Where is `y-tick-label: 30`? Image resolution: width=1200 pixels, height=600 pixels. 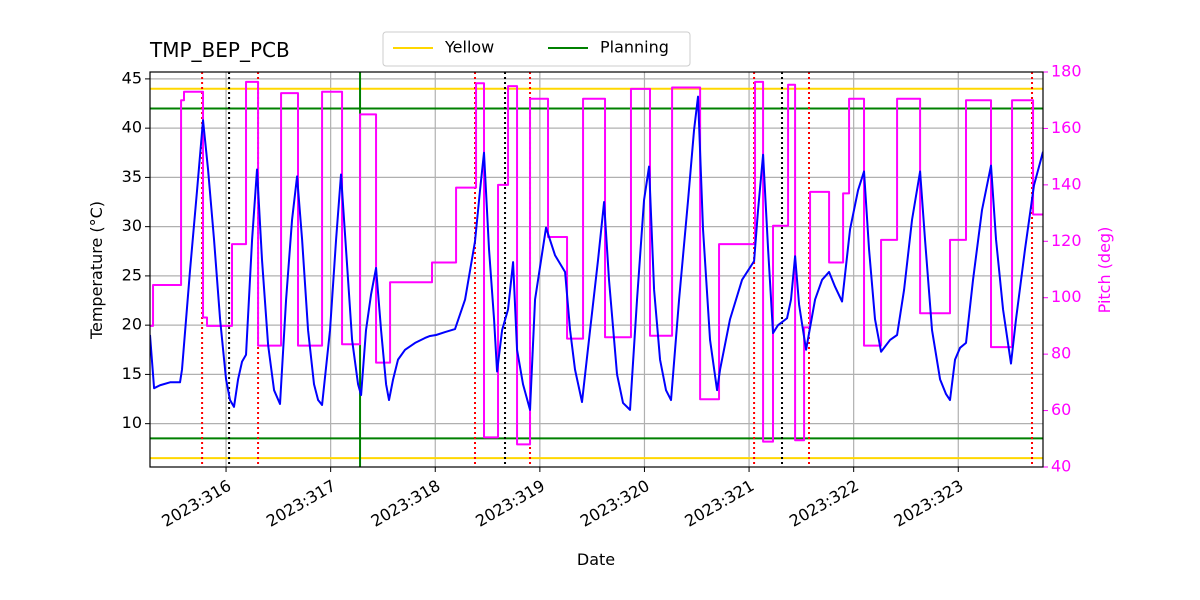
y-tick-label: 30 is located at coordinates (132, 225).